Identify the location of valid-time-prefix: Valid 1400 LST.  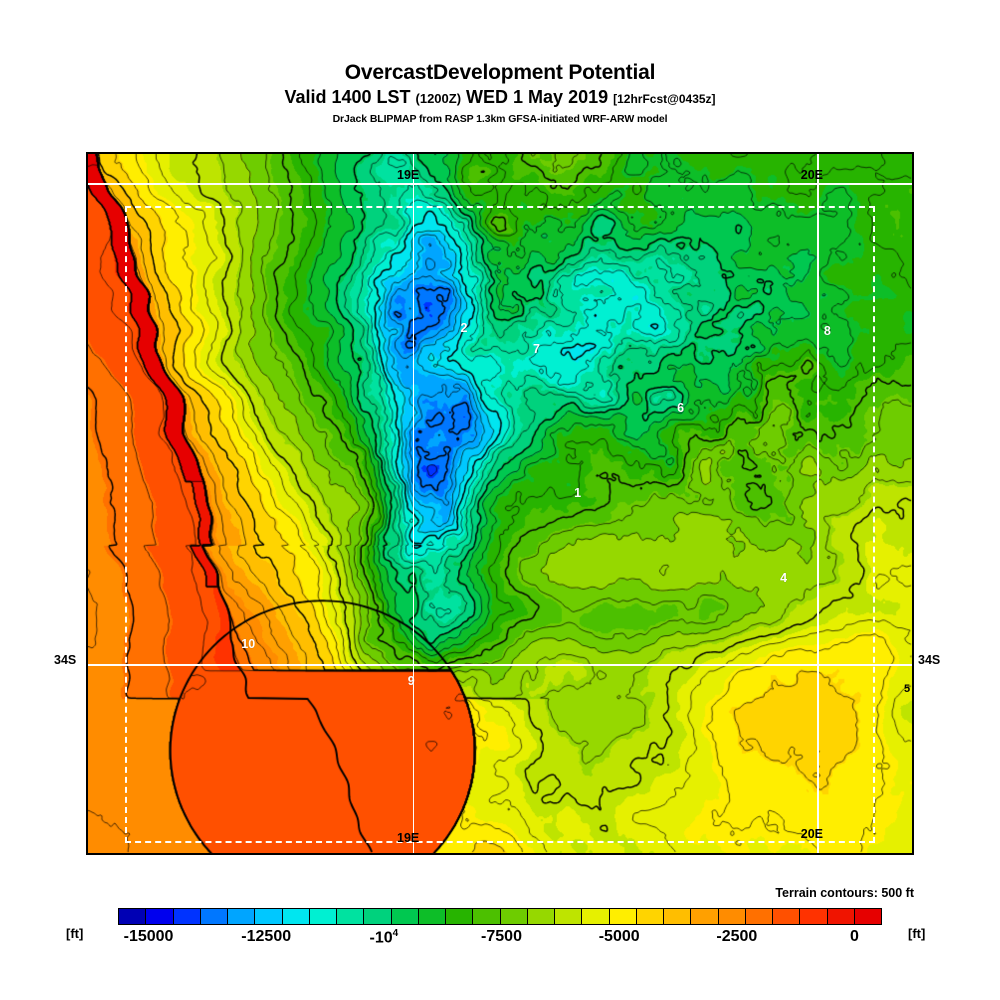
(347, 97).